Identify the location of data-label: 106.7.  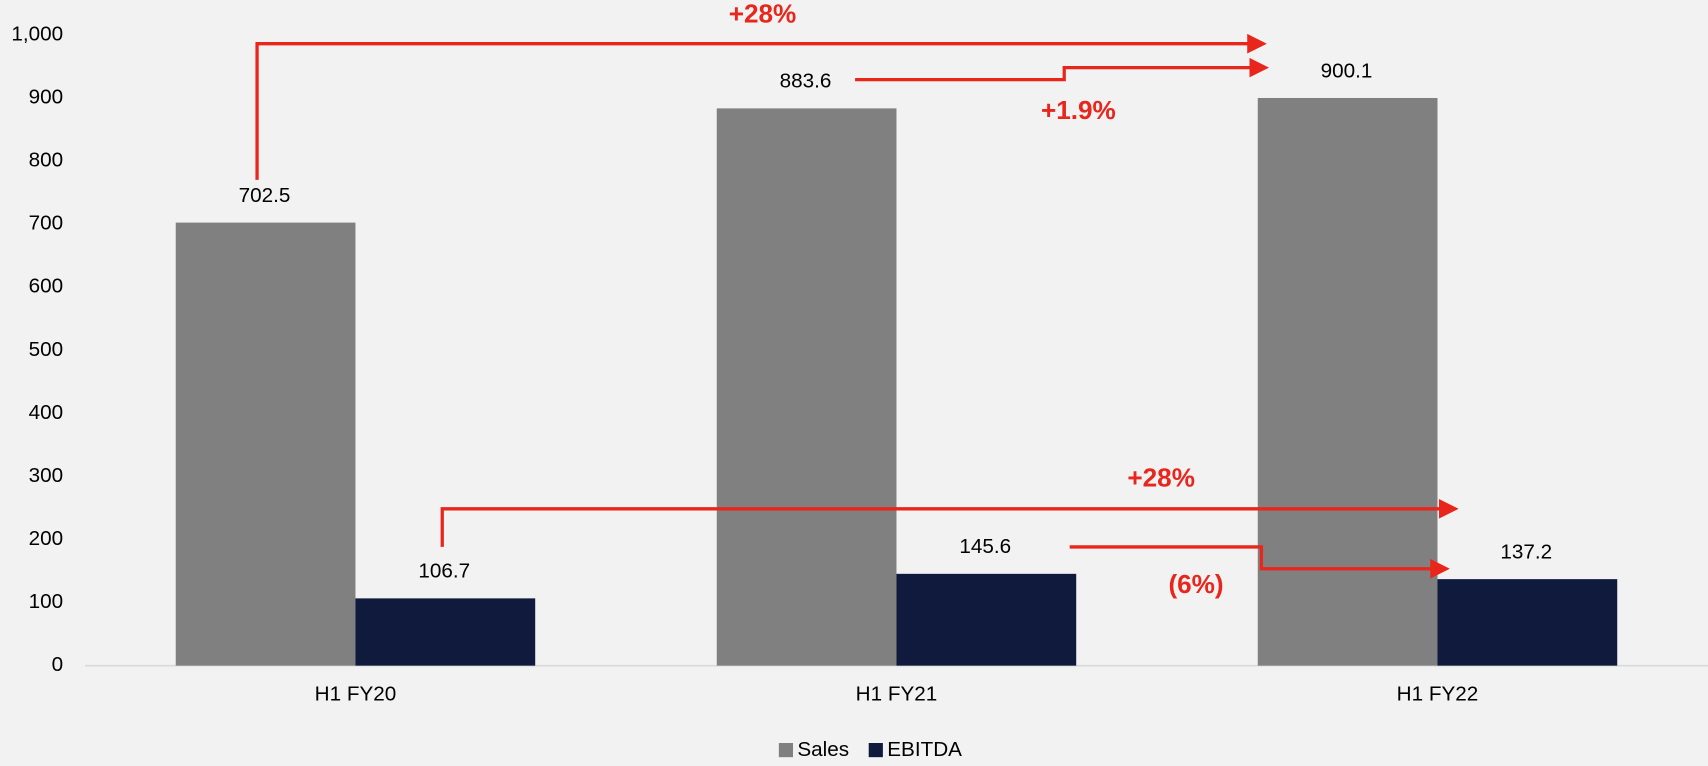
(444, 571).